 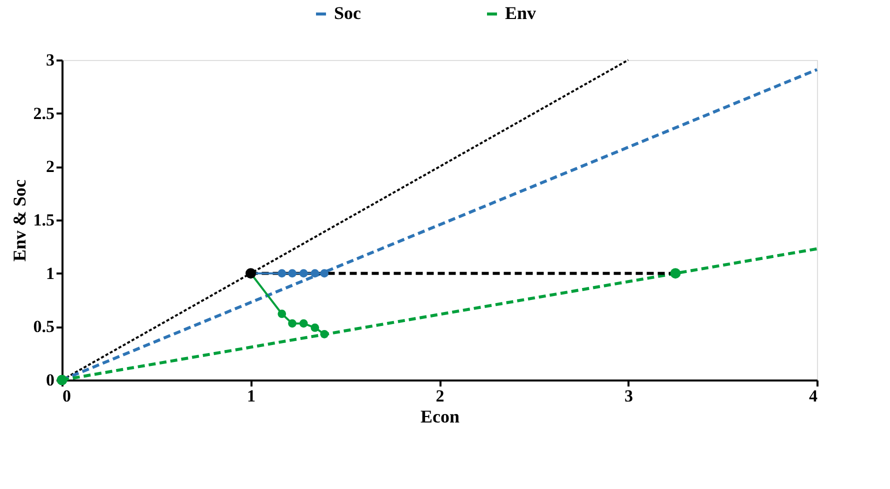 What do you see at coordinates (19, 220) in the screenshot?
I see `y-axis-title: Env & Soc` at bounding box center [19, 220].